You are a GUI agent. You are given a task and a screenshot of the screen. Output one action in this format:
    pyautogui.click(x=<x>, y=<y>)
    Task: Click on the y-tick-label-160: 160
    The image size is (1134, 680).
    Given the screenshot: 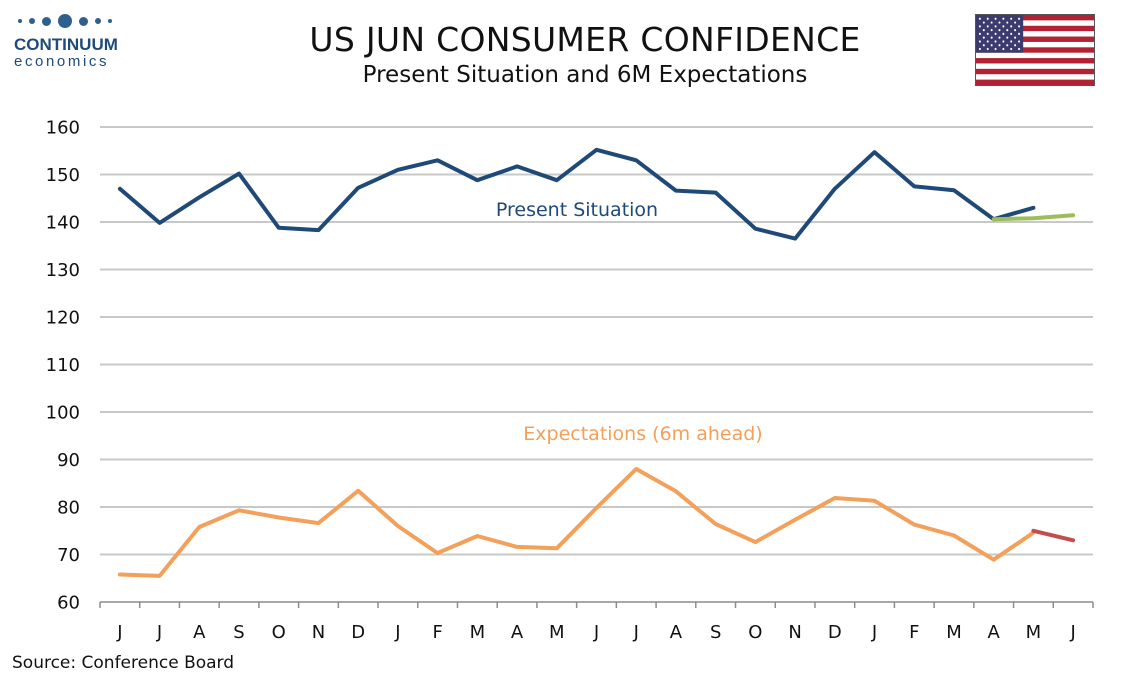 What is the action you would take?
    pyautogui.click(x=63, y=128)
    